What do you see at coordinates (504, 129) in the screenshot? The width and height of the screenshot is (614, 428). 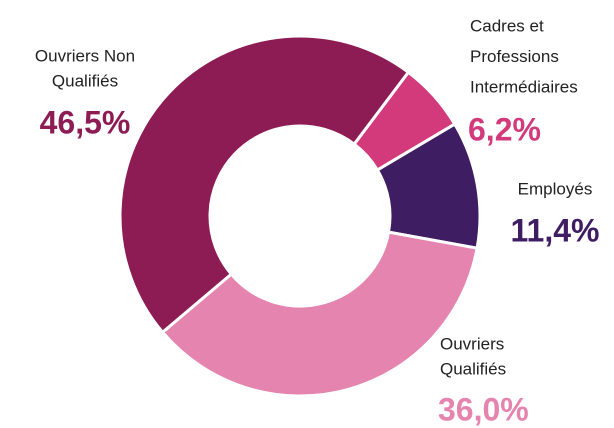 I see `value-label: 6,2%` at bounding box center [504, 129].